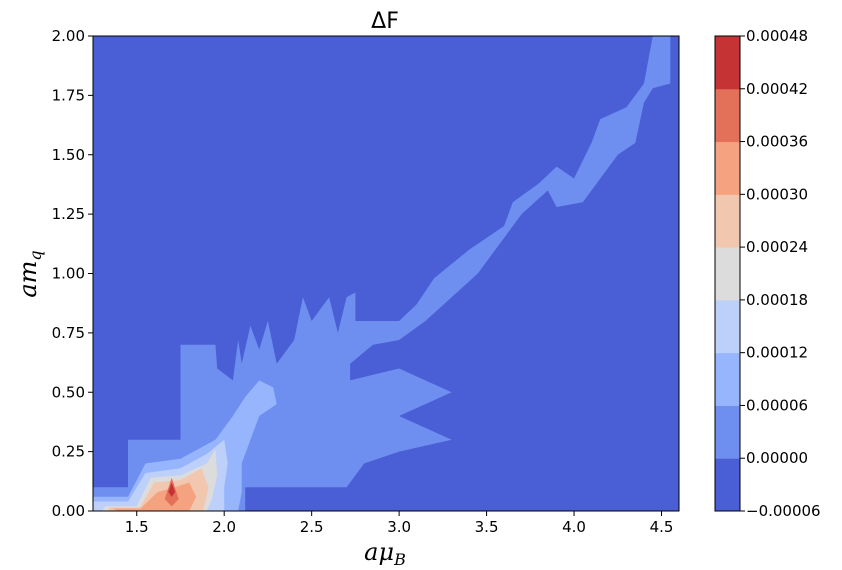 This screenshot has width=842, height=570. Describe the element at coordinates (783, 511) in the screenshot. I see `colorbar-tick-label: −0.00006` at that location.